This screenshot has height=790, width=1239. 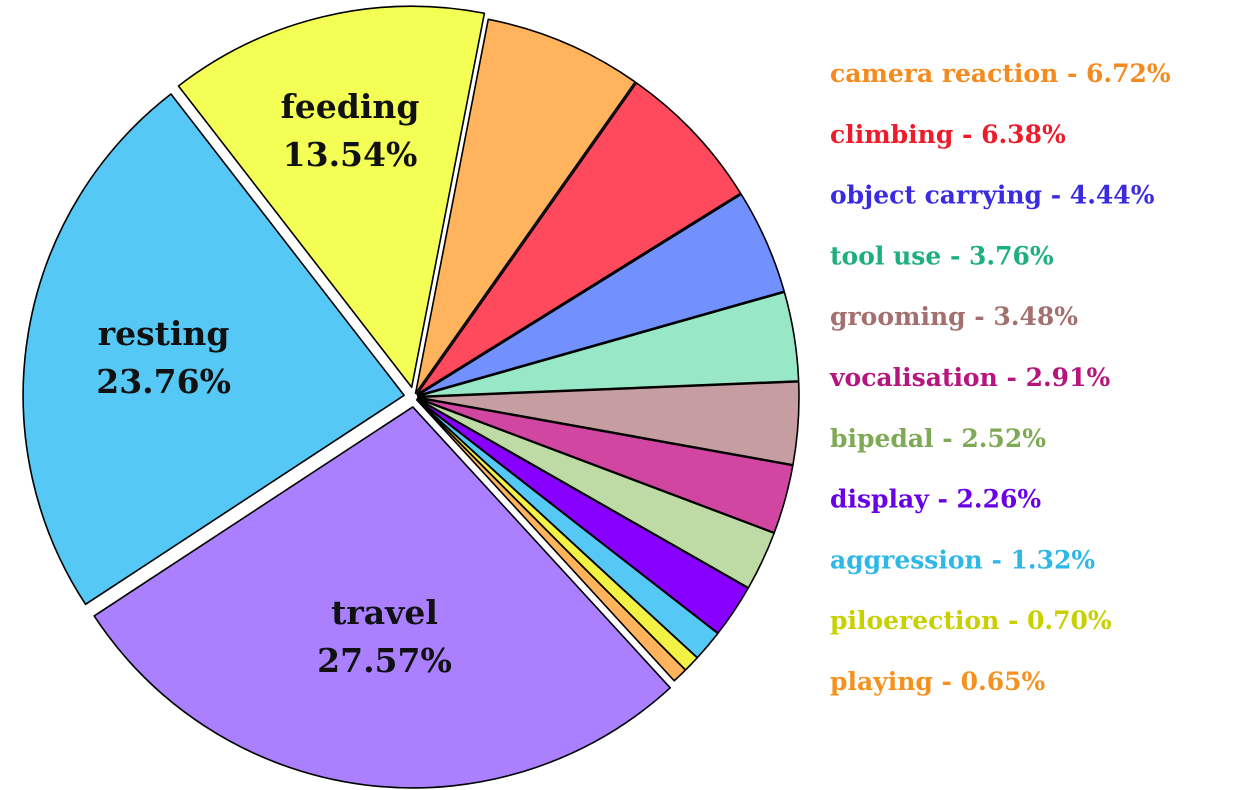 What do you see at coordinates (331, 197) in the screenshot?
I see `slice-feeding` at bounding box center [331, 197].